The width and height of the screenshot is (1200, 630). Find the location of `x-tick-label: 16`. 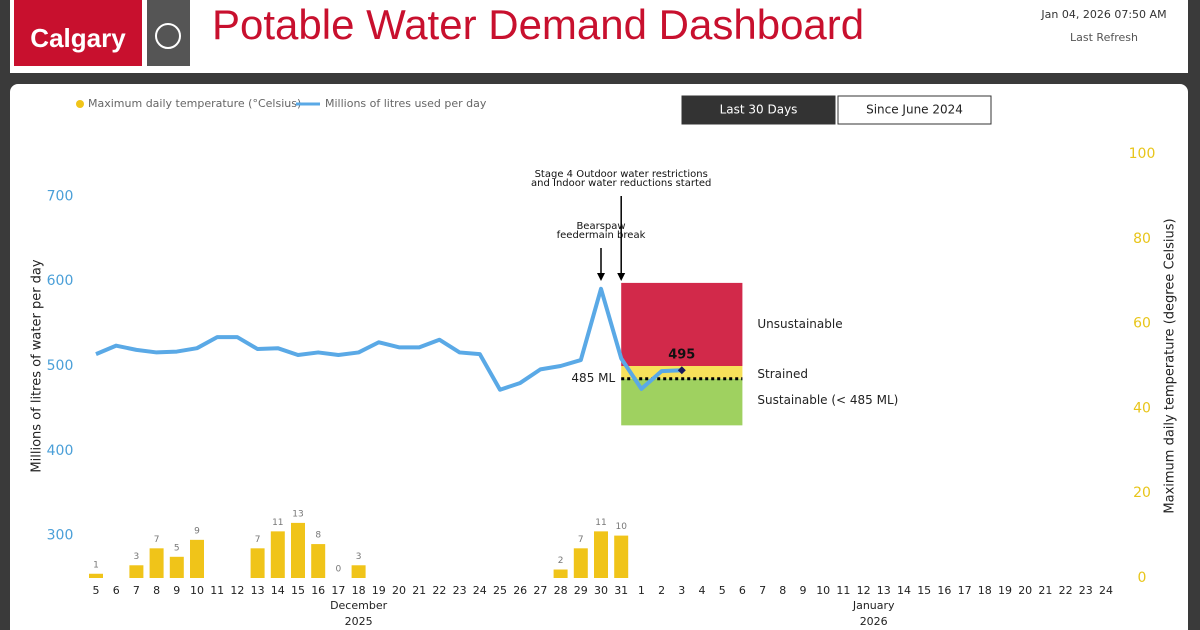

x-tick-label: 16 is located at coordinates (944, 590).